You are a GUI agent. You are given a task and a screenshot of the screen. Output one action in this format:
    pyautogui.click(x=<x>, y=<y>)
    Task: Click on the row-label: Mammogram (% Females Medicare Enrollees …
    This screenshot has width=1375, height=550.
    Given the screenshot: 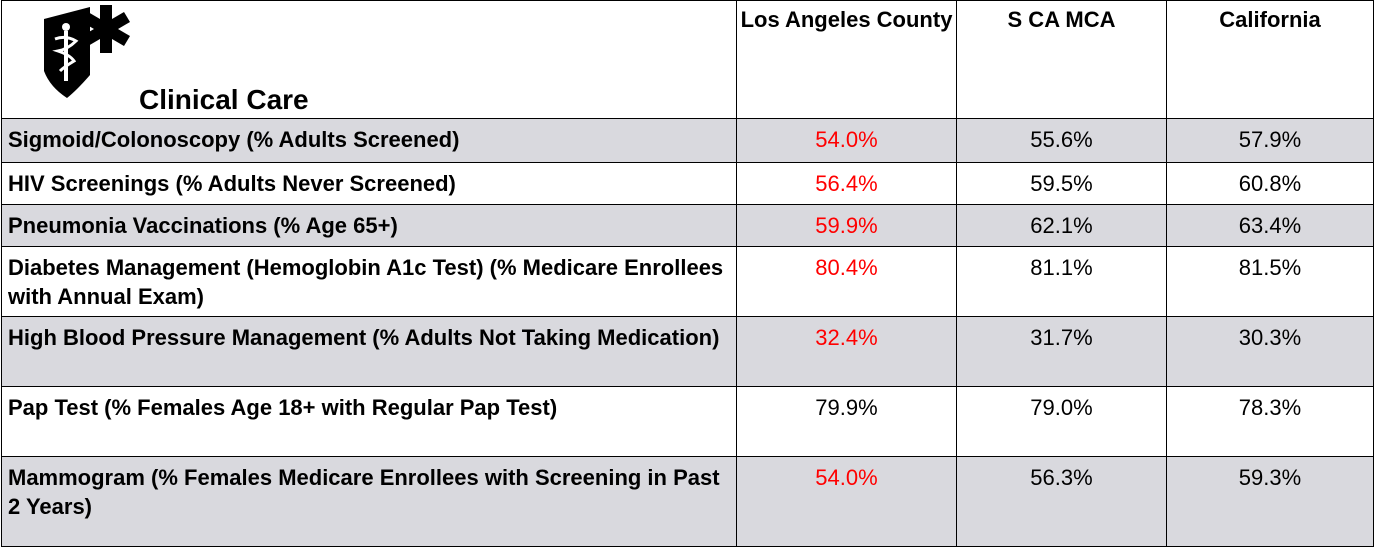 What is the action you would take?
    pyautogui.click(x=369, y=501)
    